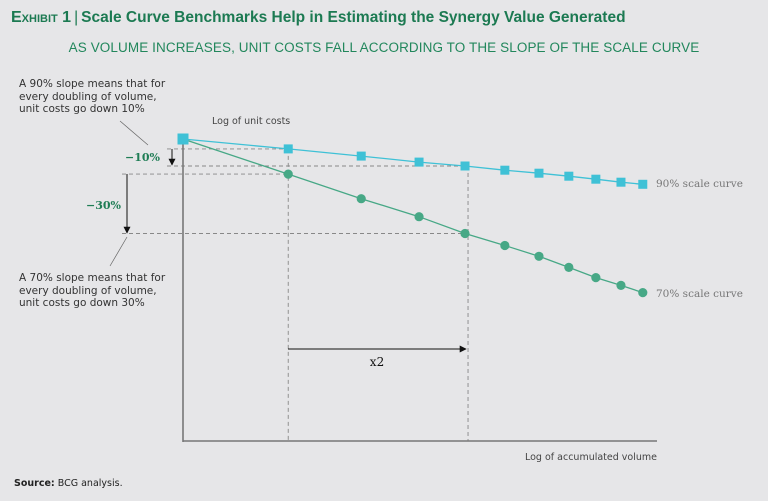 The width and height of the screenshot is (768, 501). What do you see at coordinates (377, 362) in the screenshot?
I see `doubling-label: x2` at bounding box center [377, 362].